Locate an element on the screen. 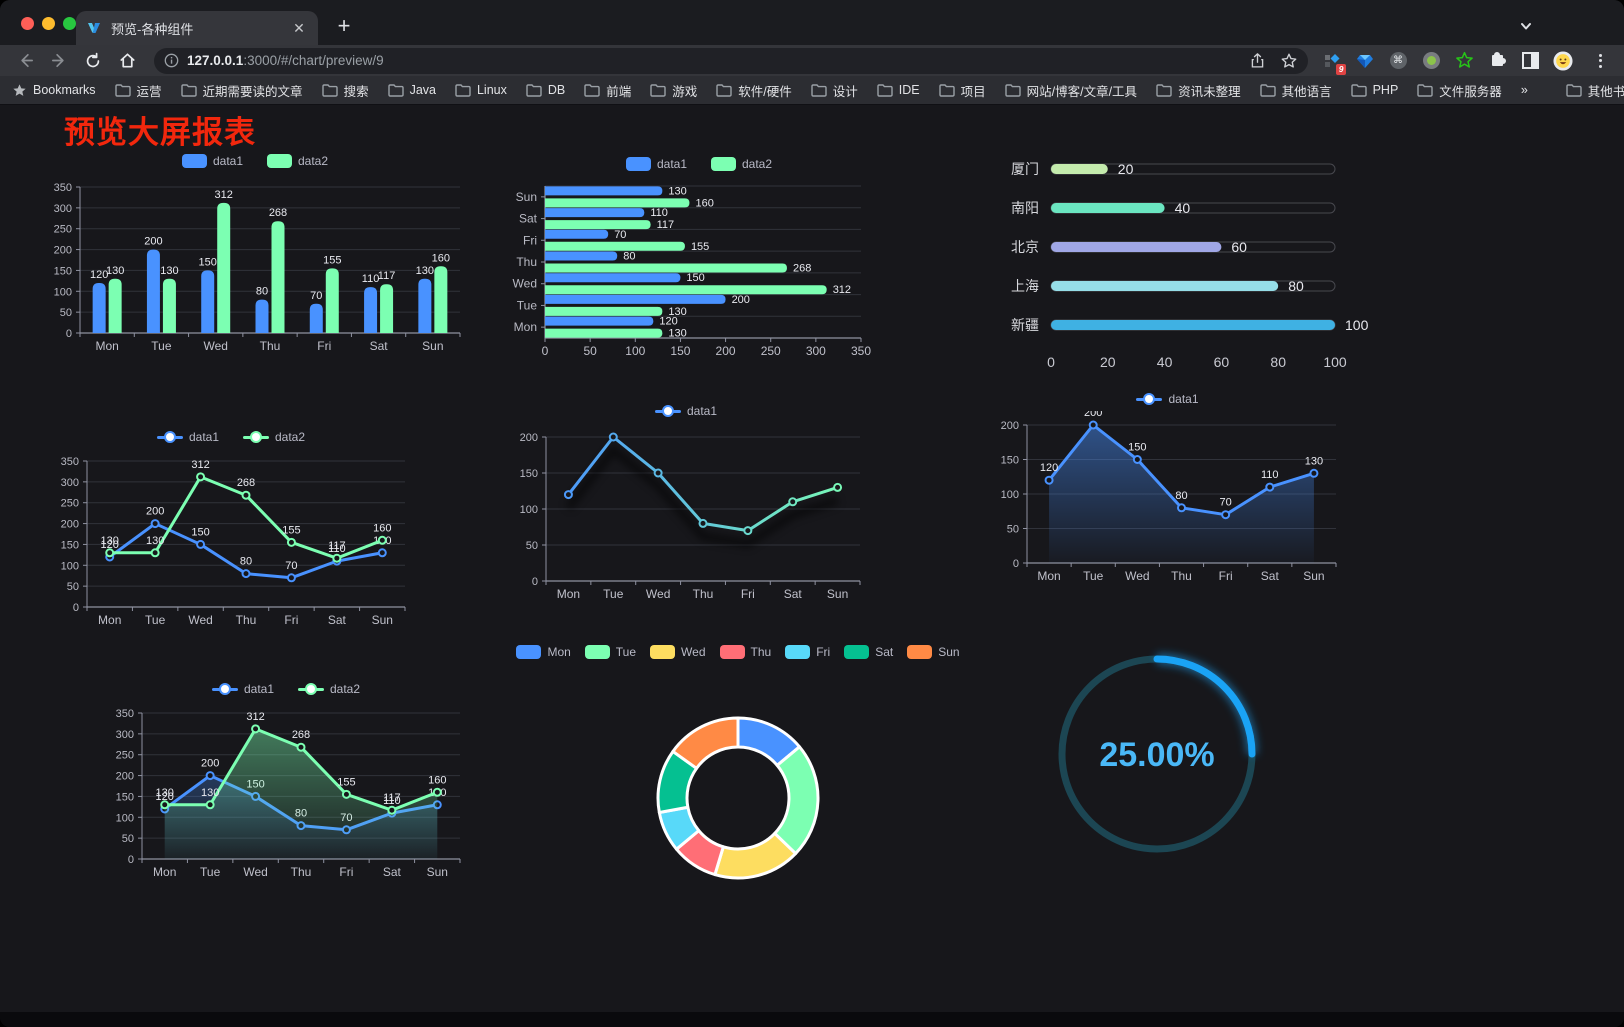  address-bar: 127.0.0.1:3000/#/chart/preview/9 is located at coordinates (731, 60).